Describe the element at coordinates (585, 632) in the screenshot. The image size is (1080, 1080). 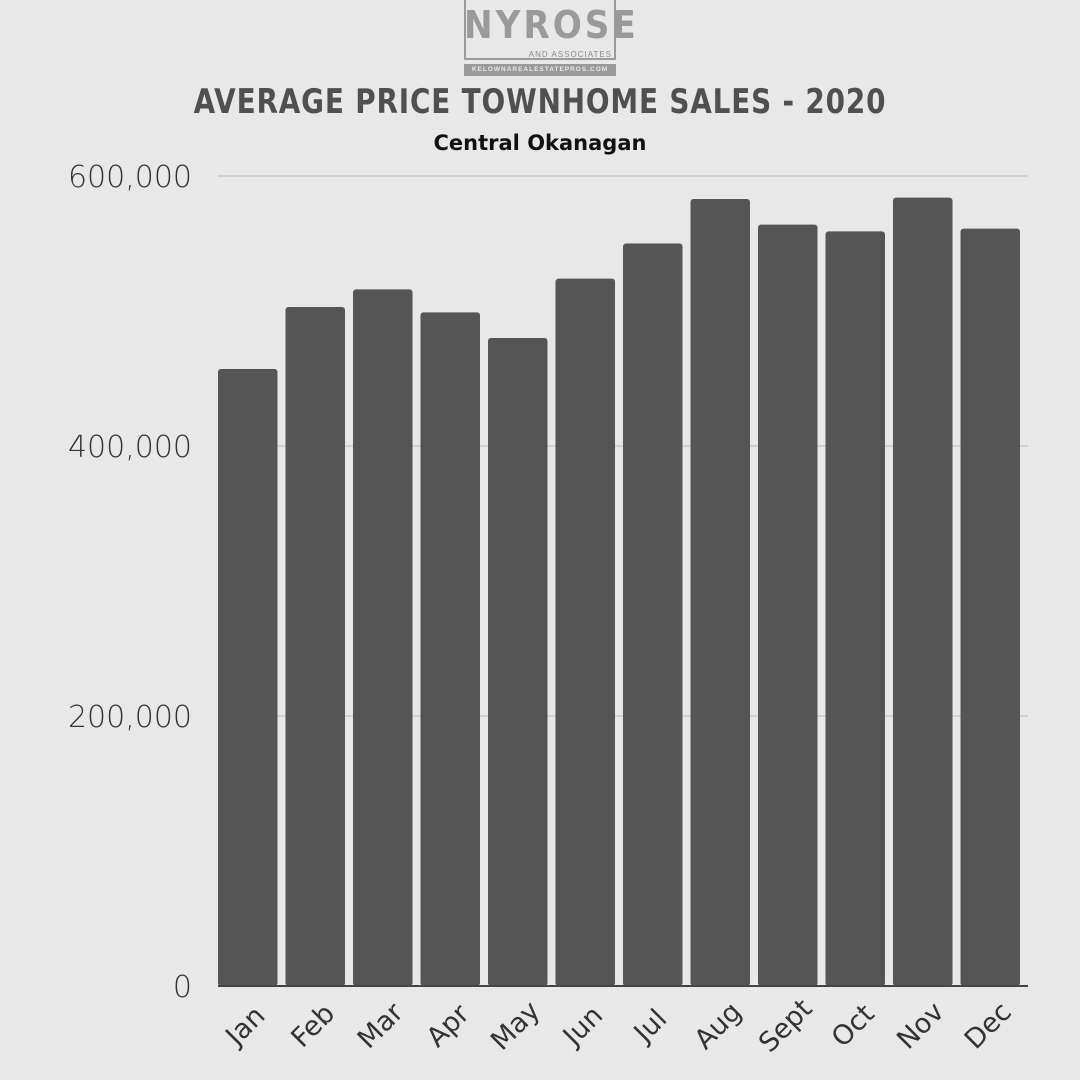
I see `bar-jun` at that location.